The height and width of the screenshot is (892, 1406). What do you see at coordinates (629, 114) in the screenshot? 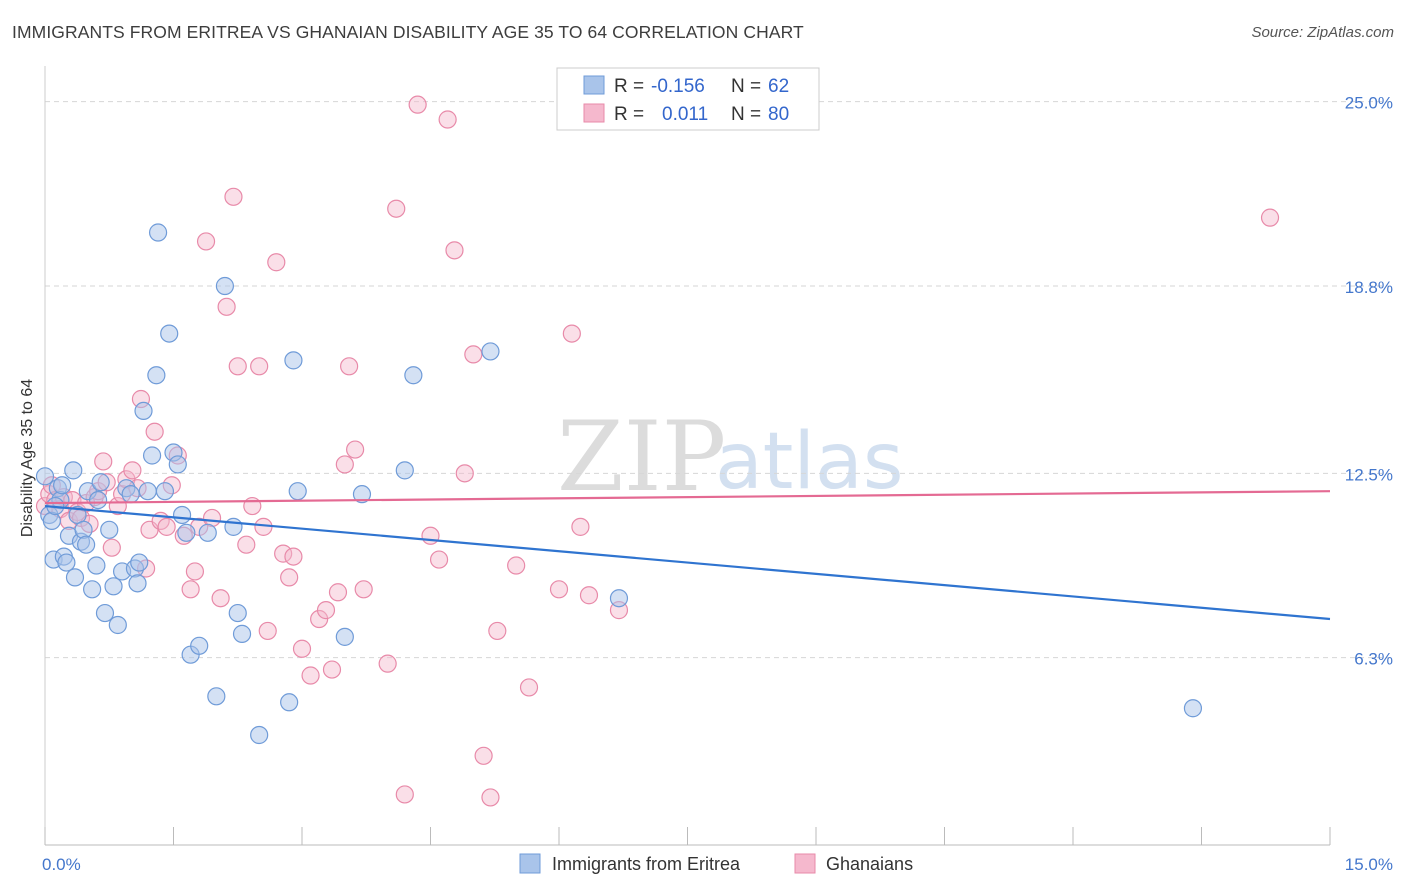
I see `legend-r-label-ghanaians: R =` at bounding box center [629, 114].